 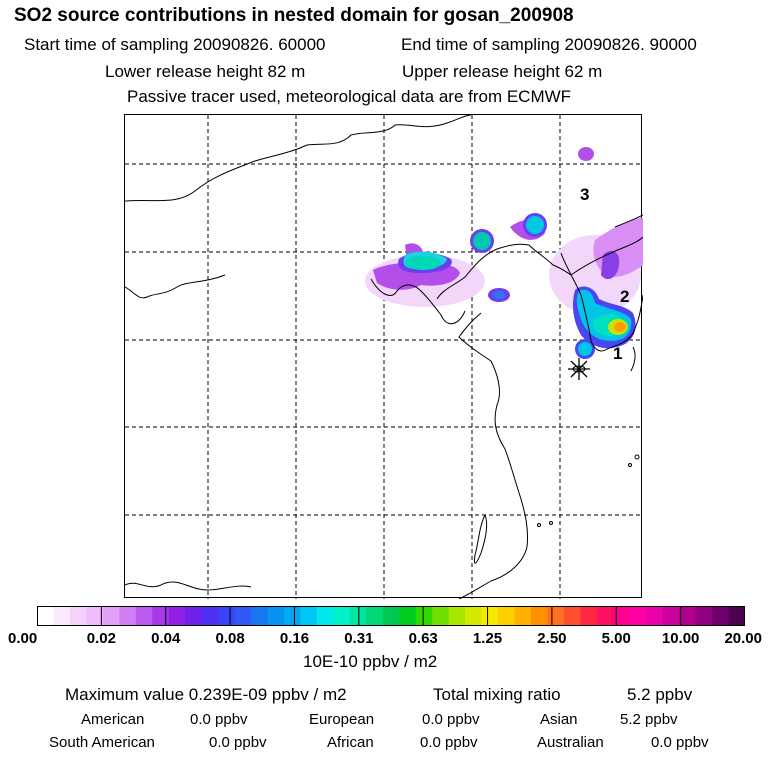 What do you see at coordinates (660, 694) in the screenshot?
I see `total-mixing-value: 5.2 ppbv` at bounding box center [660, 694].